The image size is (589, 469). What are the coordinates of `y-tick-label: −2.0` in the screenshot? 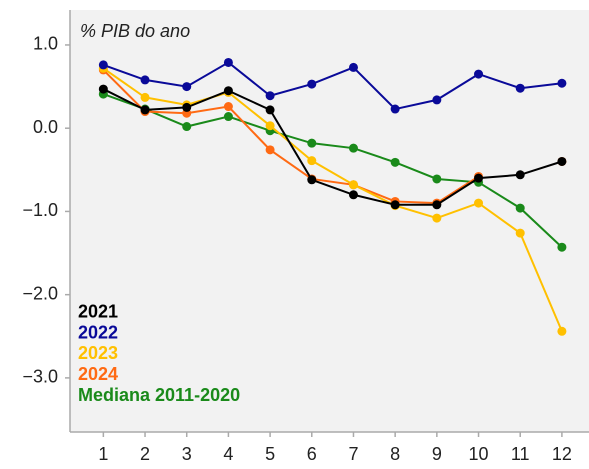 It's located at (40, 293).